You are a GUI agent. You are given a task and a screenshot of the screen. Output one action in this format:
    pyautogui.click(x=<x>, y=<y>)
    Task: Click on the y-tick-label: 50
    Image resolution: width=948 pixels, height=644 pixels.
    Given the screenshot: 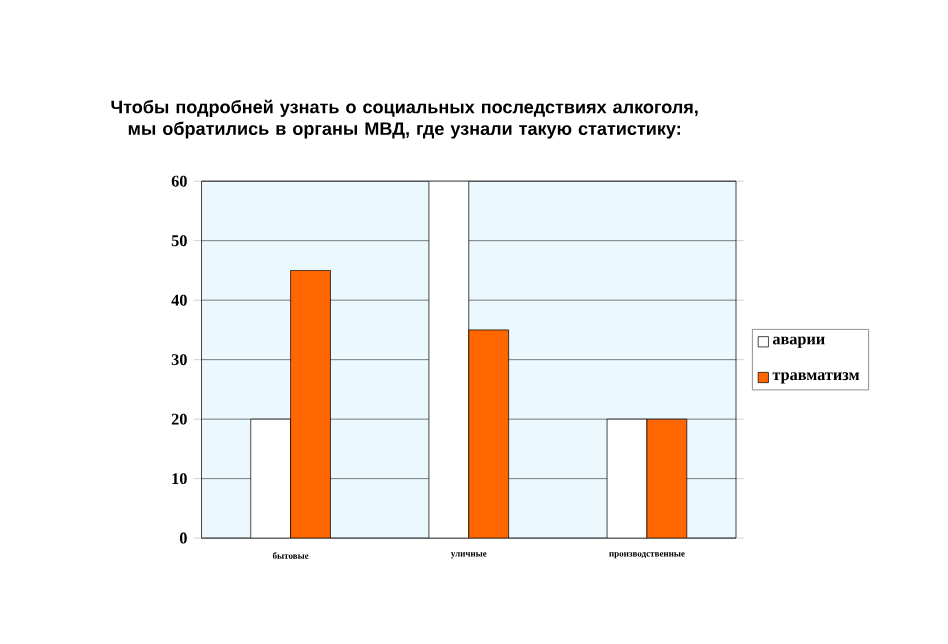 What is the action you would take?
    pyautogui.click(x=179, y=241)
    